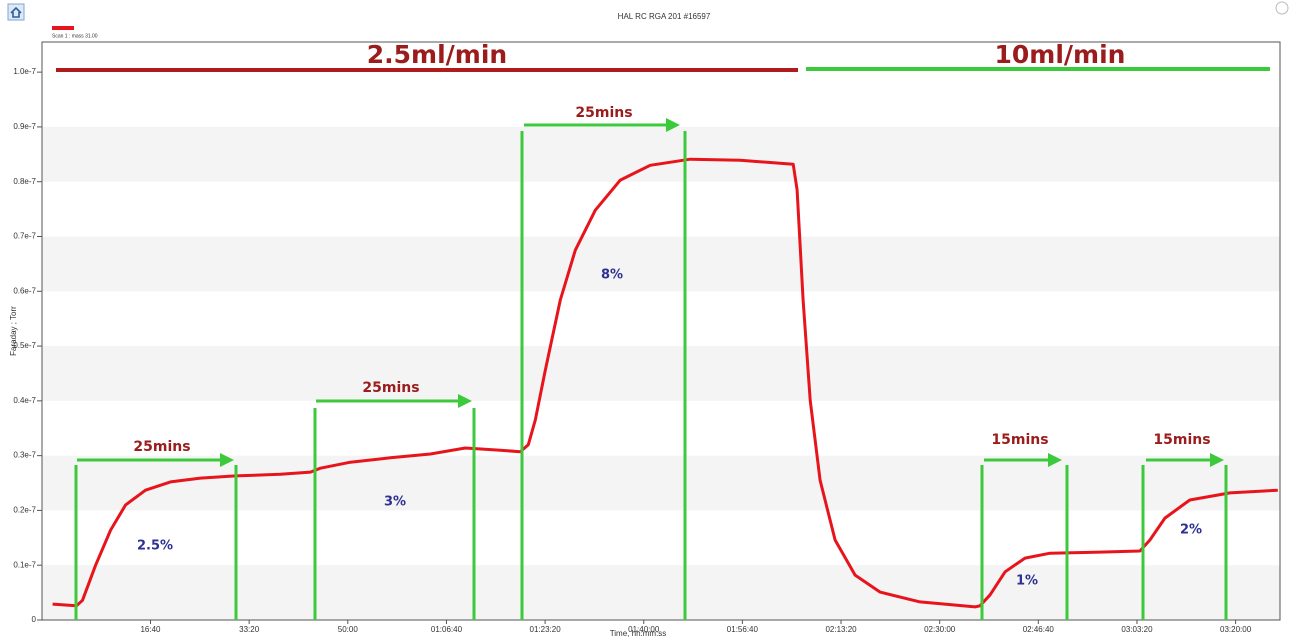 This screenshot has width=1289, height=641. What do you see at coordinates (940, 629) in the screenshot?
I see `x-tick-label: 02:30:00` at bounding box center [940, 629].